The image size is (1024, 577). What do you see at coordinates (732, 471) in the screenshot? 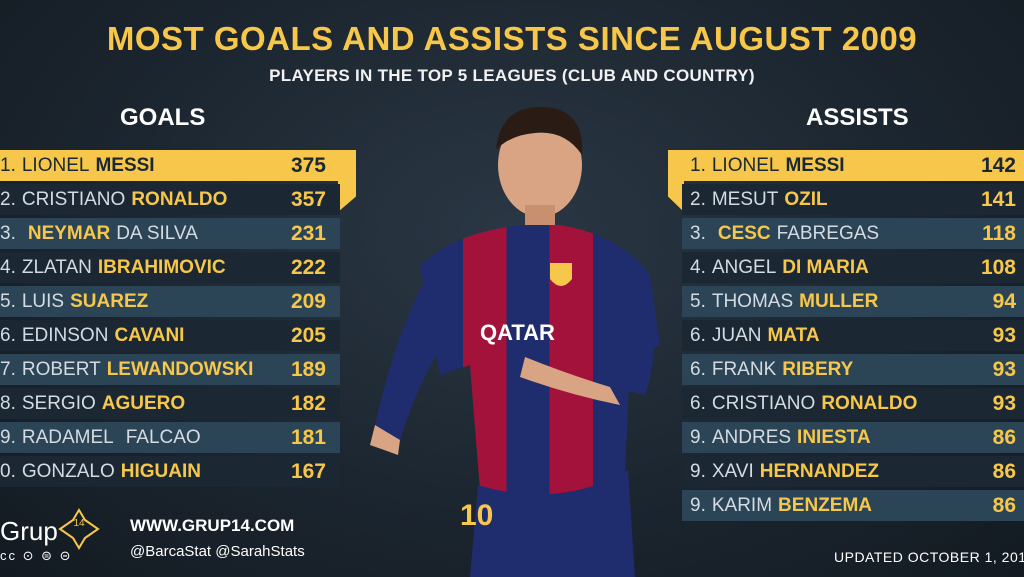
I see `first-name: XAVI` at bounding box center [732, 471].